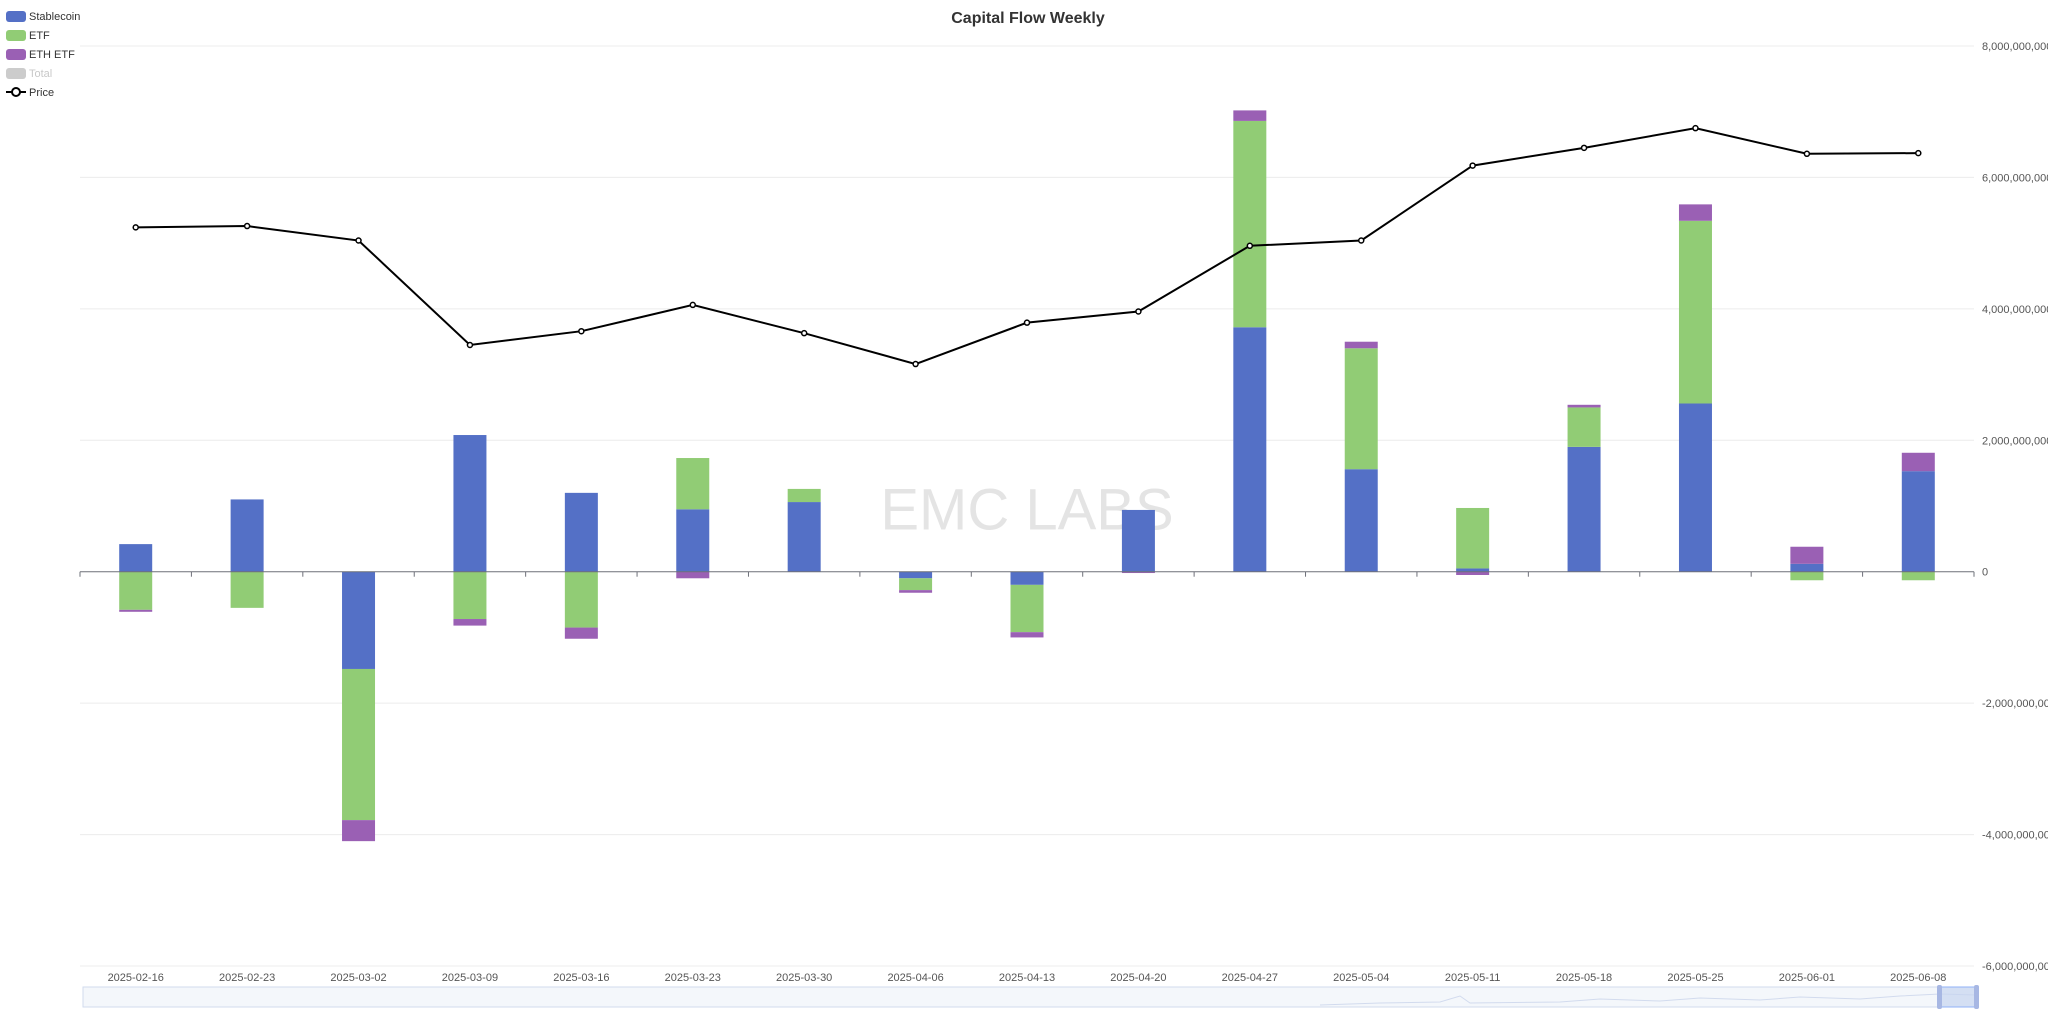 The image size is (2048, 1024). Describe the element at coordinates (28, 36) in the screenshot. I see `legend-item-etf: ETF` at that location.